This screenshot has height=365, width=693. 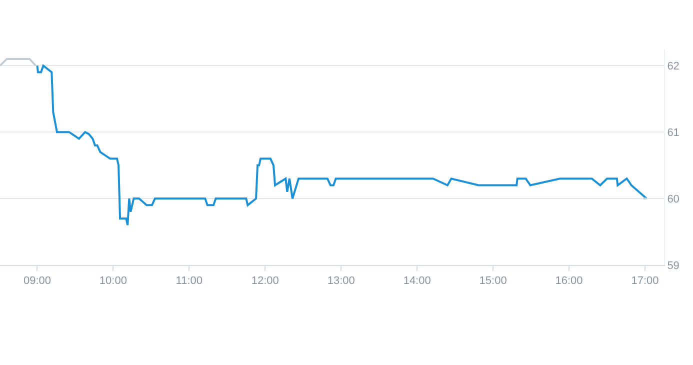 I want to click on x-tick-label: 12:00, so click(x=265, y=281).